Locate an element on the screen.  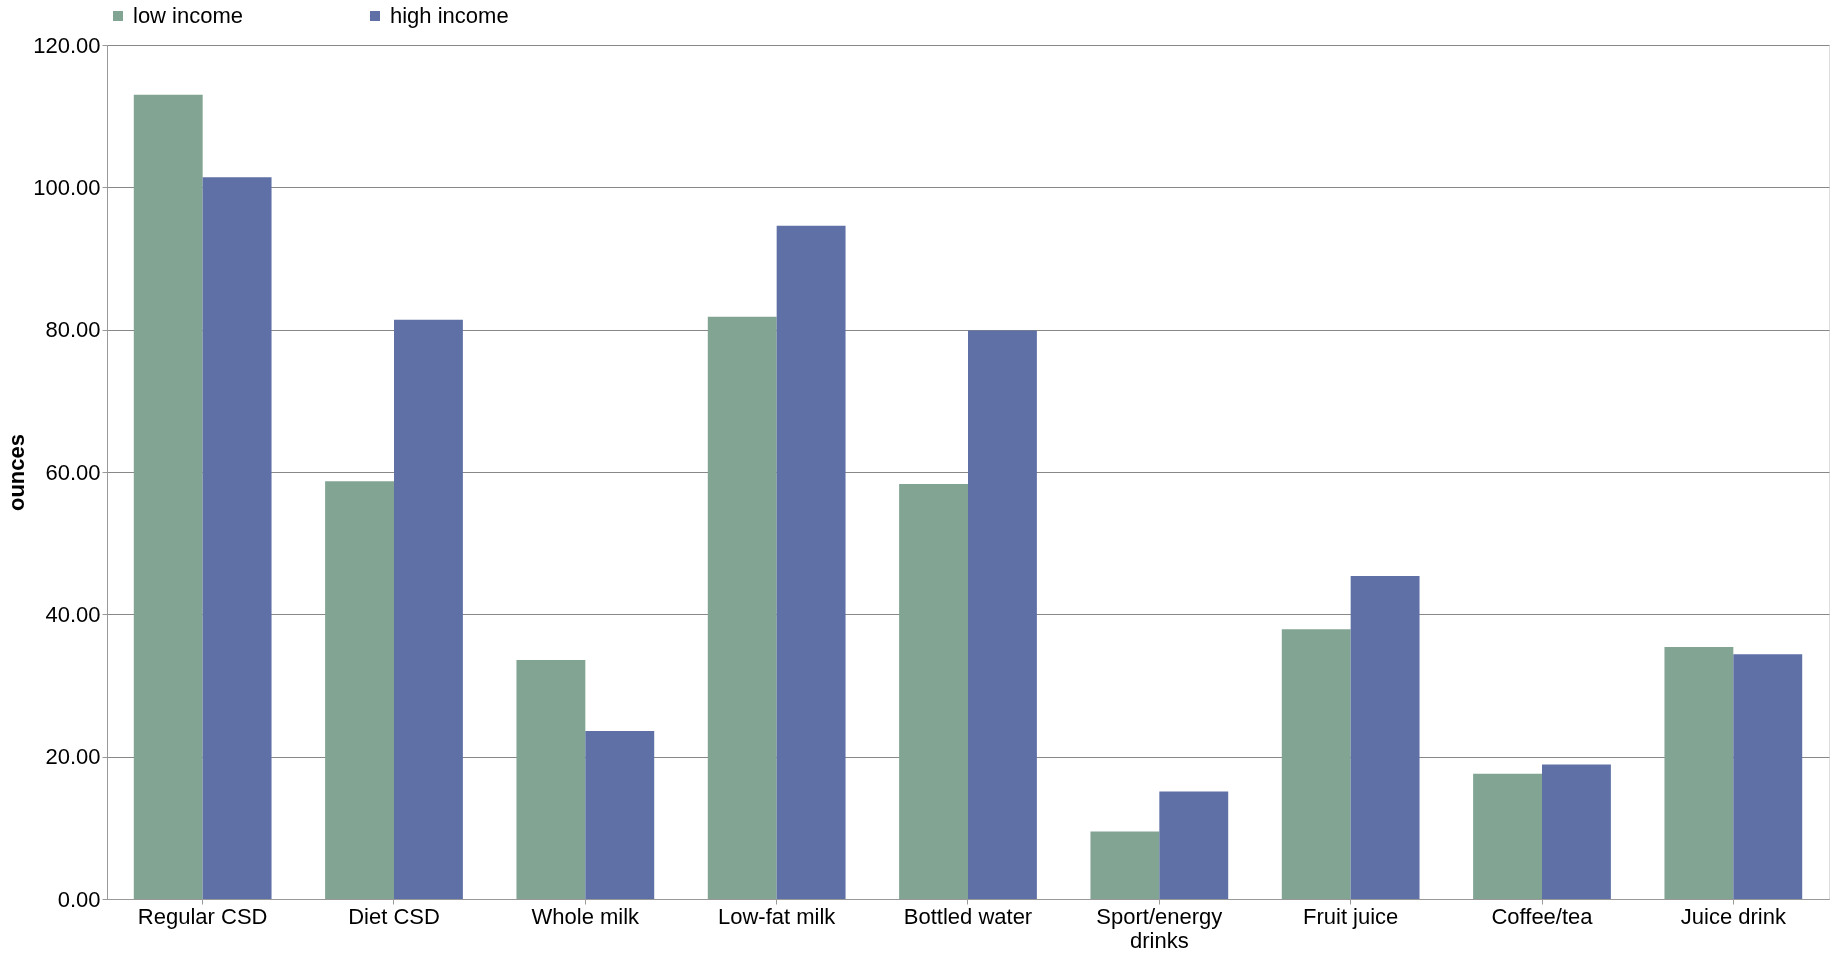
x-tick-label: Sport/energy drinks is located at coordinates (1159, 928).